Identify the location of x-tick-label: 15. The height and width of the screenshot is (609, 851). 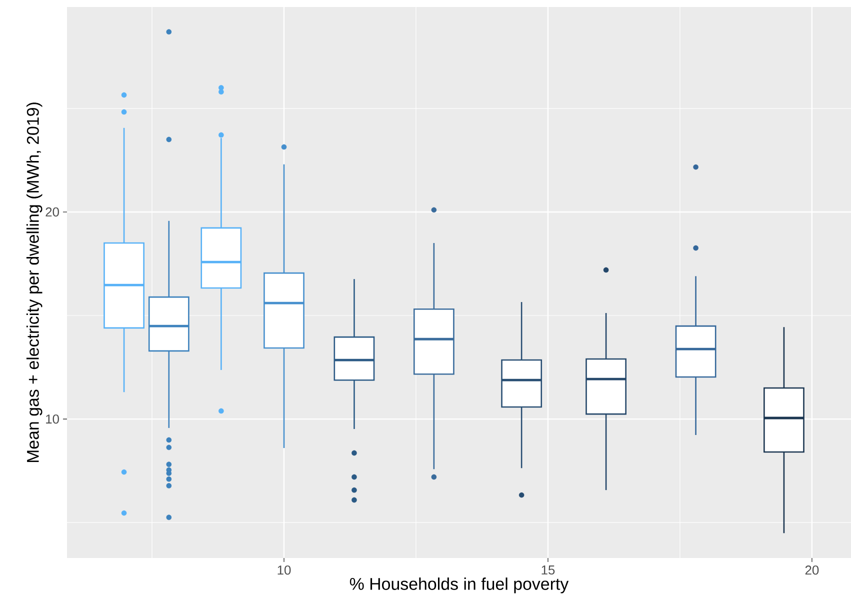
(548, 570).